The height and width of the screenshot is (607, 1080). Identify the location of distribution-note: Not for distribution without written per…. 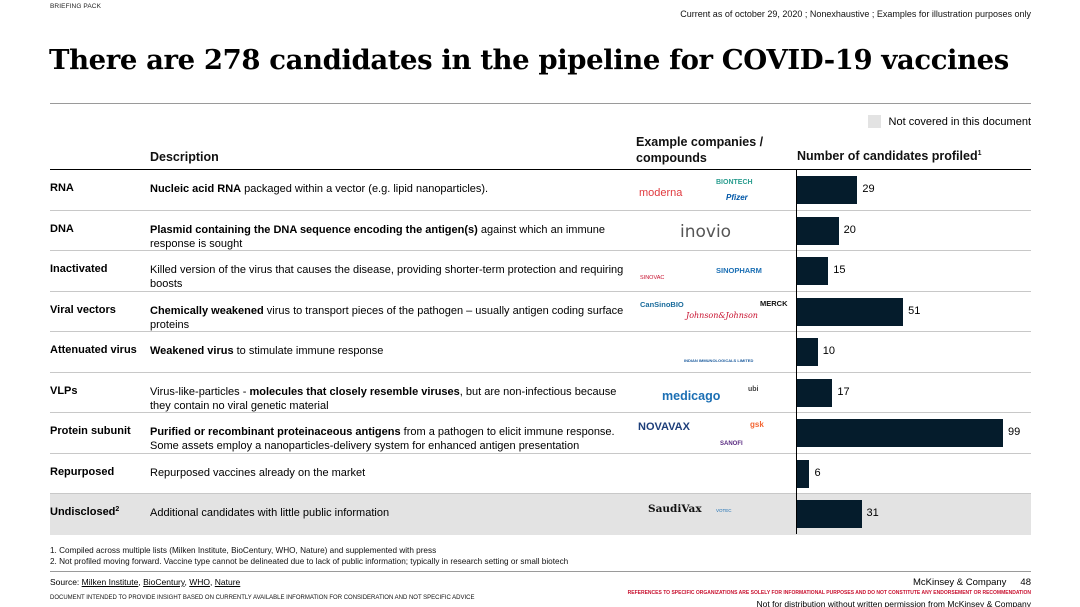
(893, 603).